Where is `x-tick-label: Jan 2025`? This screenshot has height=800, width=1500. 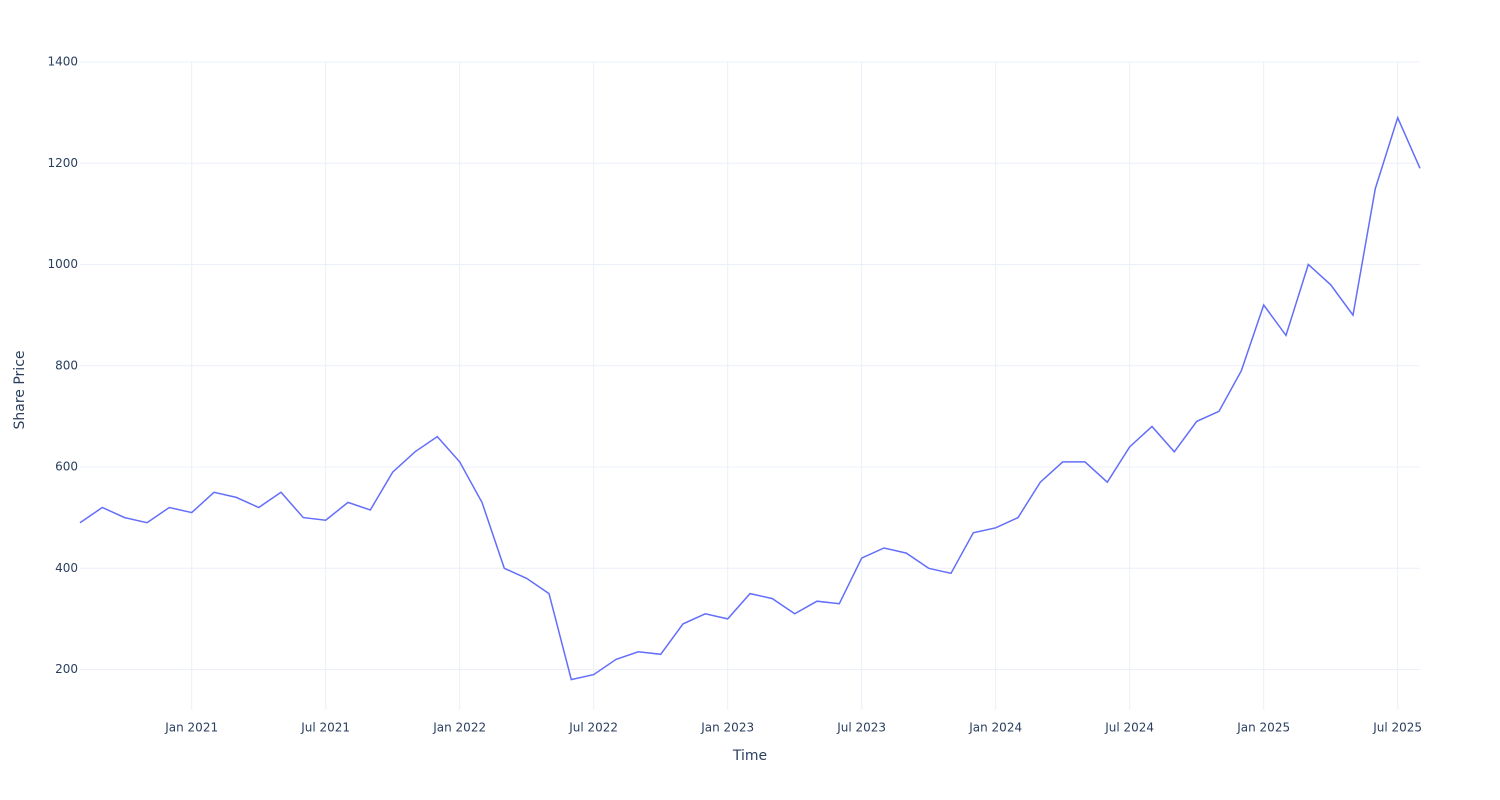 x-tick-label: Jan 2025 is located at coordinates (1263, 728).